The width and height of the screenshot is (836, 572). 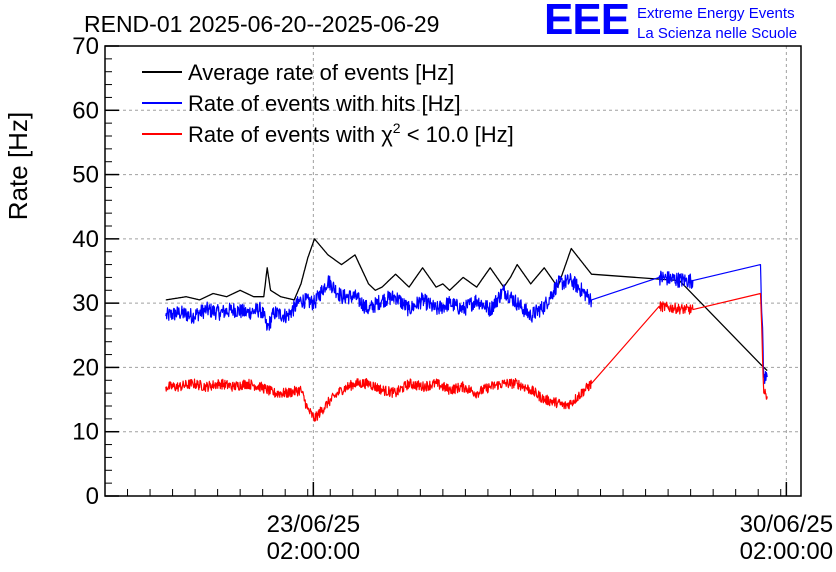 I want to click on x-tick-date: 30/06/25, so click(x=786, y=524).